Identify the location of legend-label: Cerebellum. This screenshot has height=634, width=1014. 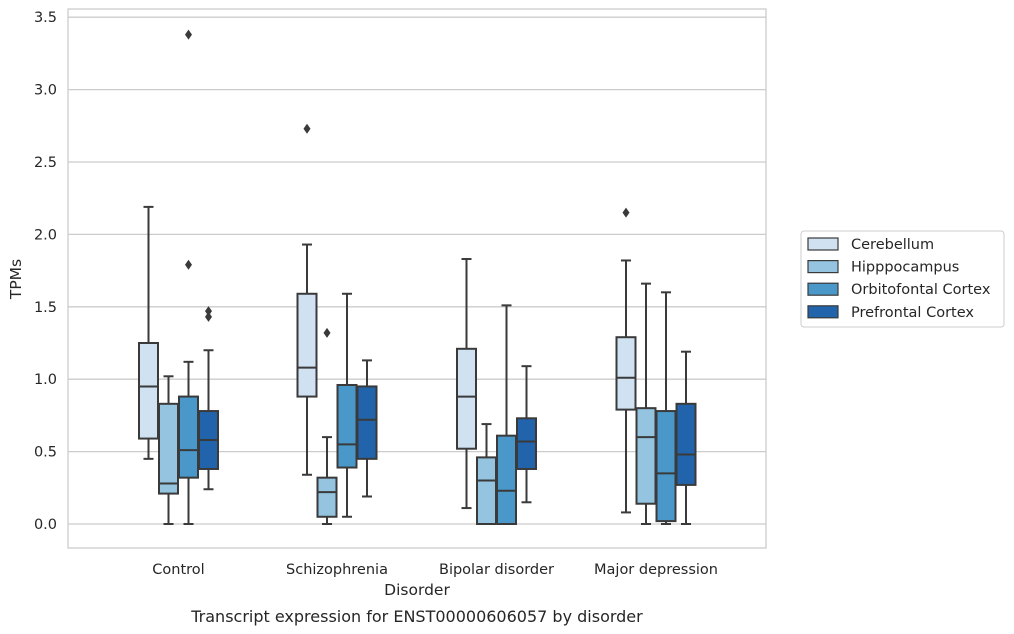
(892, 245).